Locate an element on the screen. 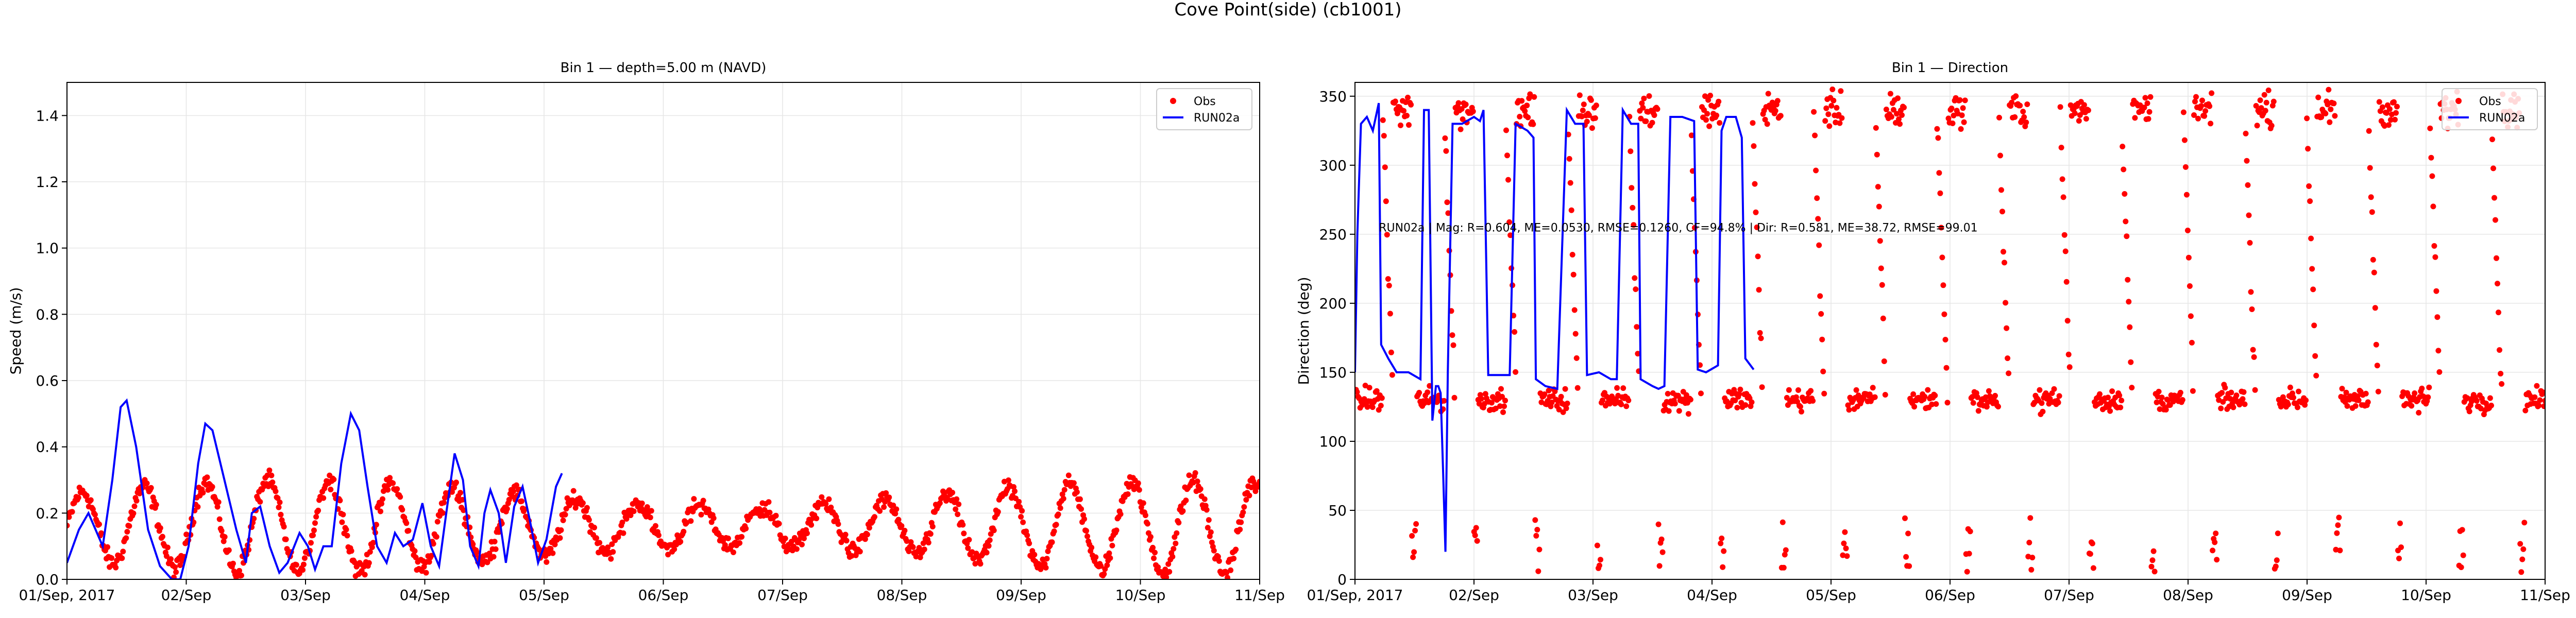  x-tick-label: 05/Sep is located at coordinates (544, 596).